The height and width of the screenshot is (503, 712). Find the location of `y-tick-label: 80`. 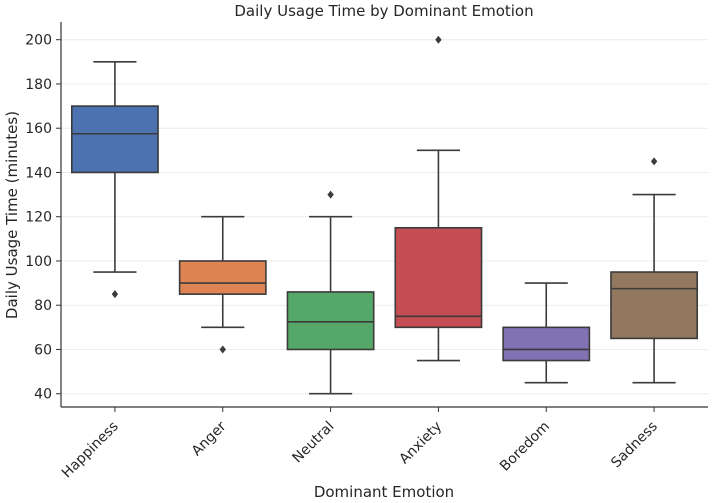

y-tick-label: 80 is located at coordinates (43, 306).